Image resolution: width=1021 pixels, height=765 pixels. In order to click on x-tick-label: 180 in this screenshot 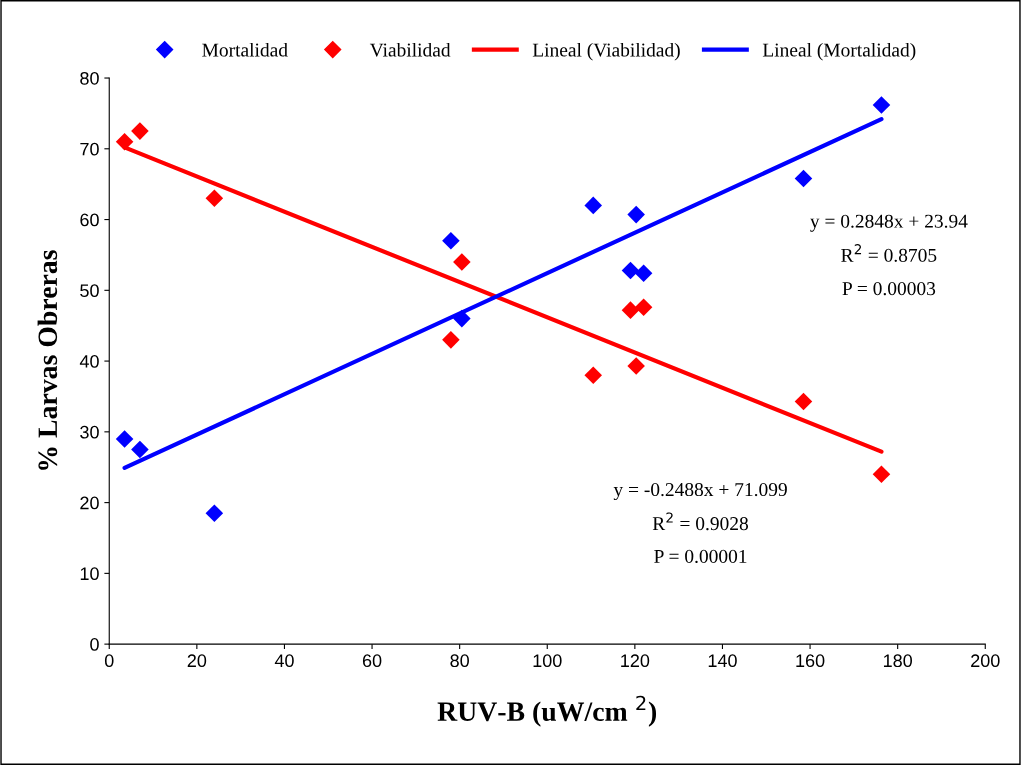, I will do `click(898, 661)`.